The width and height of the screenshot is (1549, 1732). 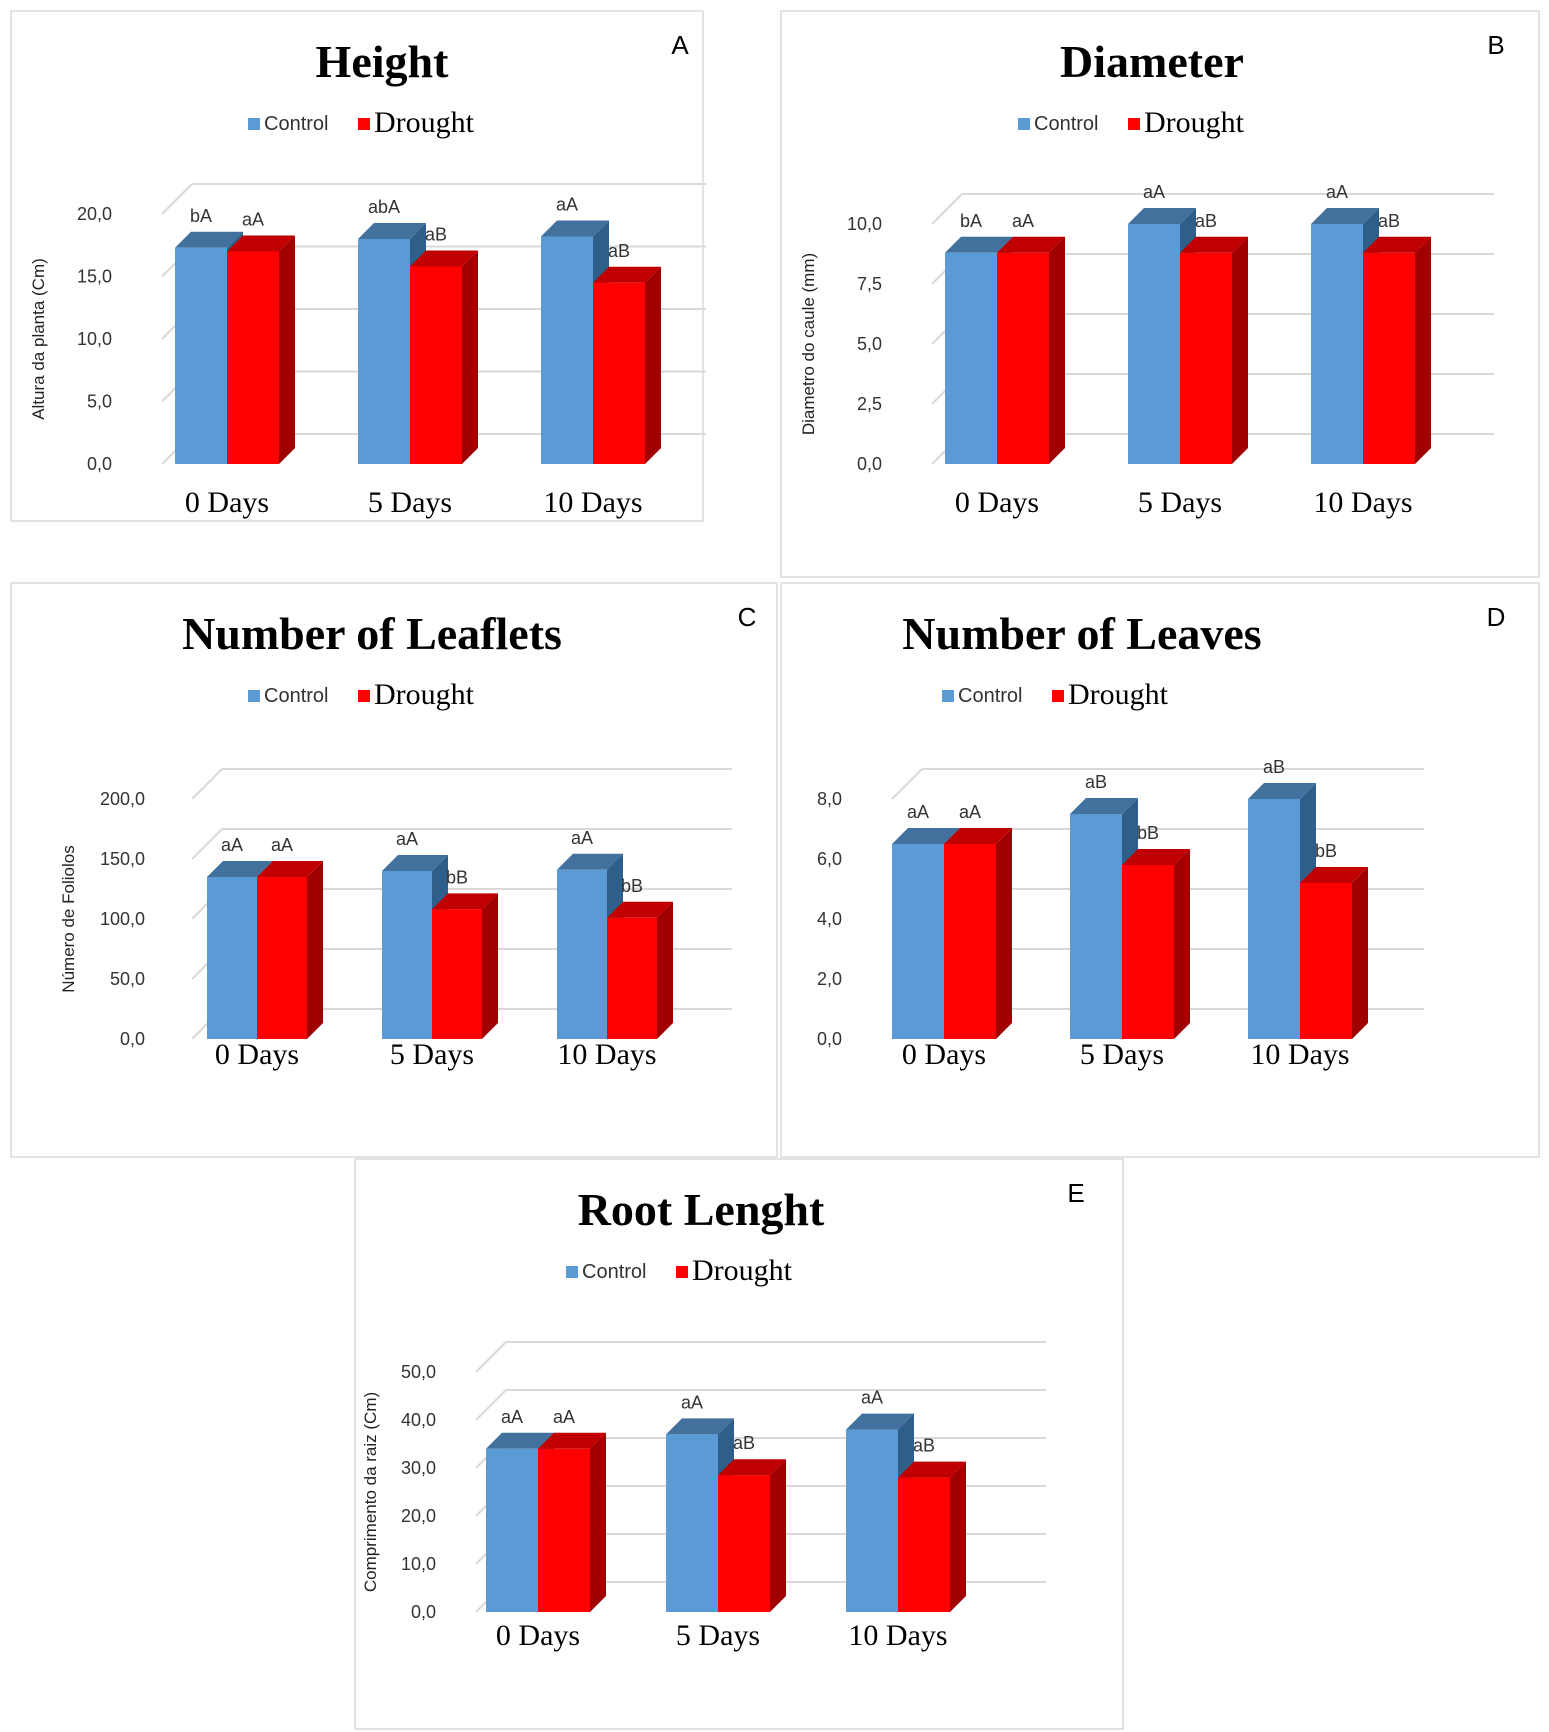 What do you see at coordinates (1152, 61) in the screenshot?
I see `chart-title: Diameter` at bounding box center [1152, 61].